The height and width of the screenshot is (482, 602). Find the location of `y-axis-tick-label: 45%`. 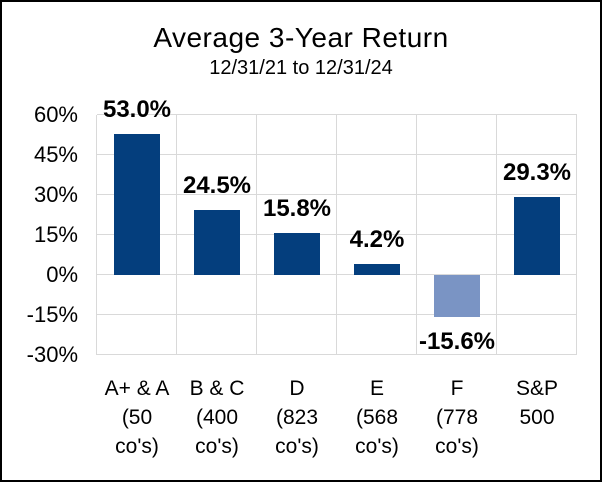

y-axis-tick-label: 45% is located at coordinates (55, 154).